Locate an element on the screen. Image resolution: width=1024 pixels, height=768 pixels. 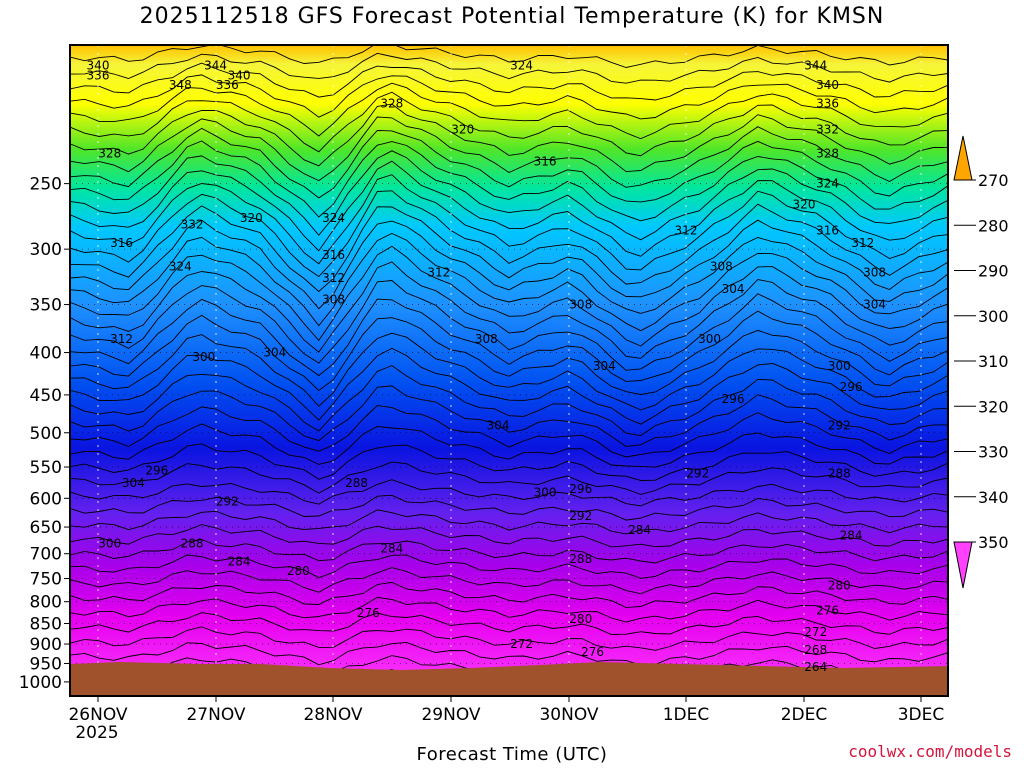
terrain is located at coordinates (509, 679).